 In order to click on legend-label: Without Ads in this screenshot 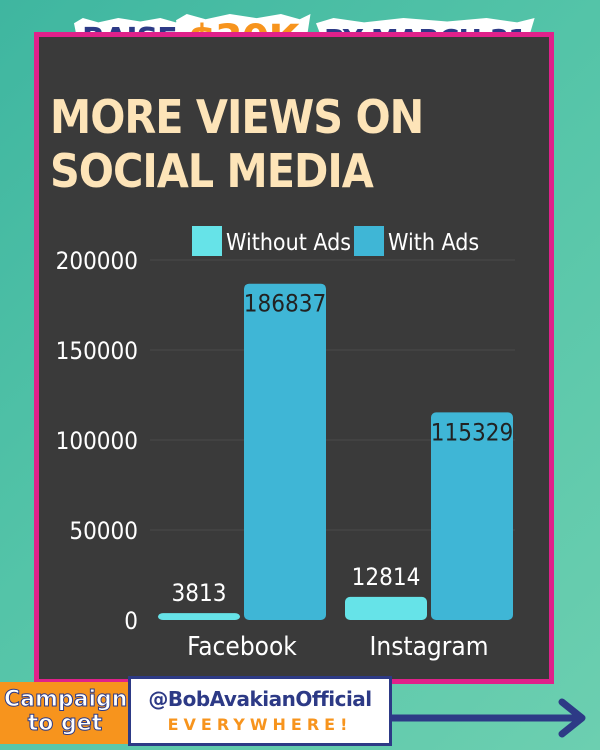, I will do `click(288, 243)`.